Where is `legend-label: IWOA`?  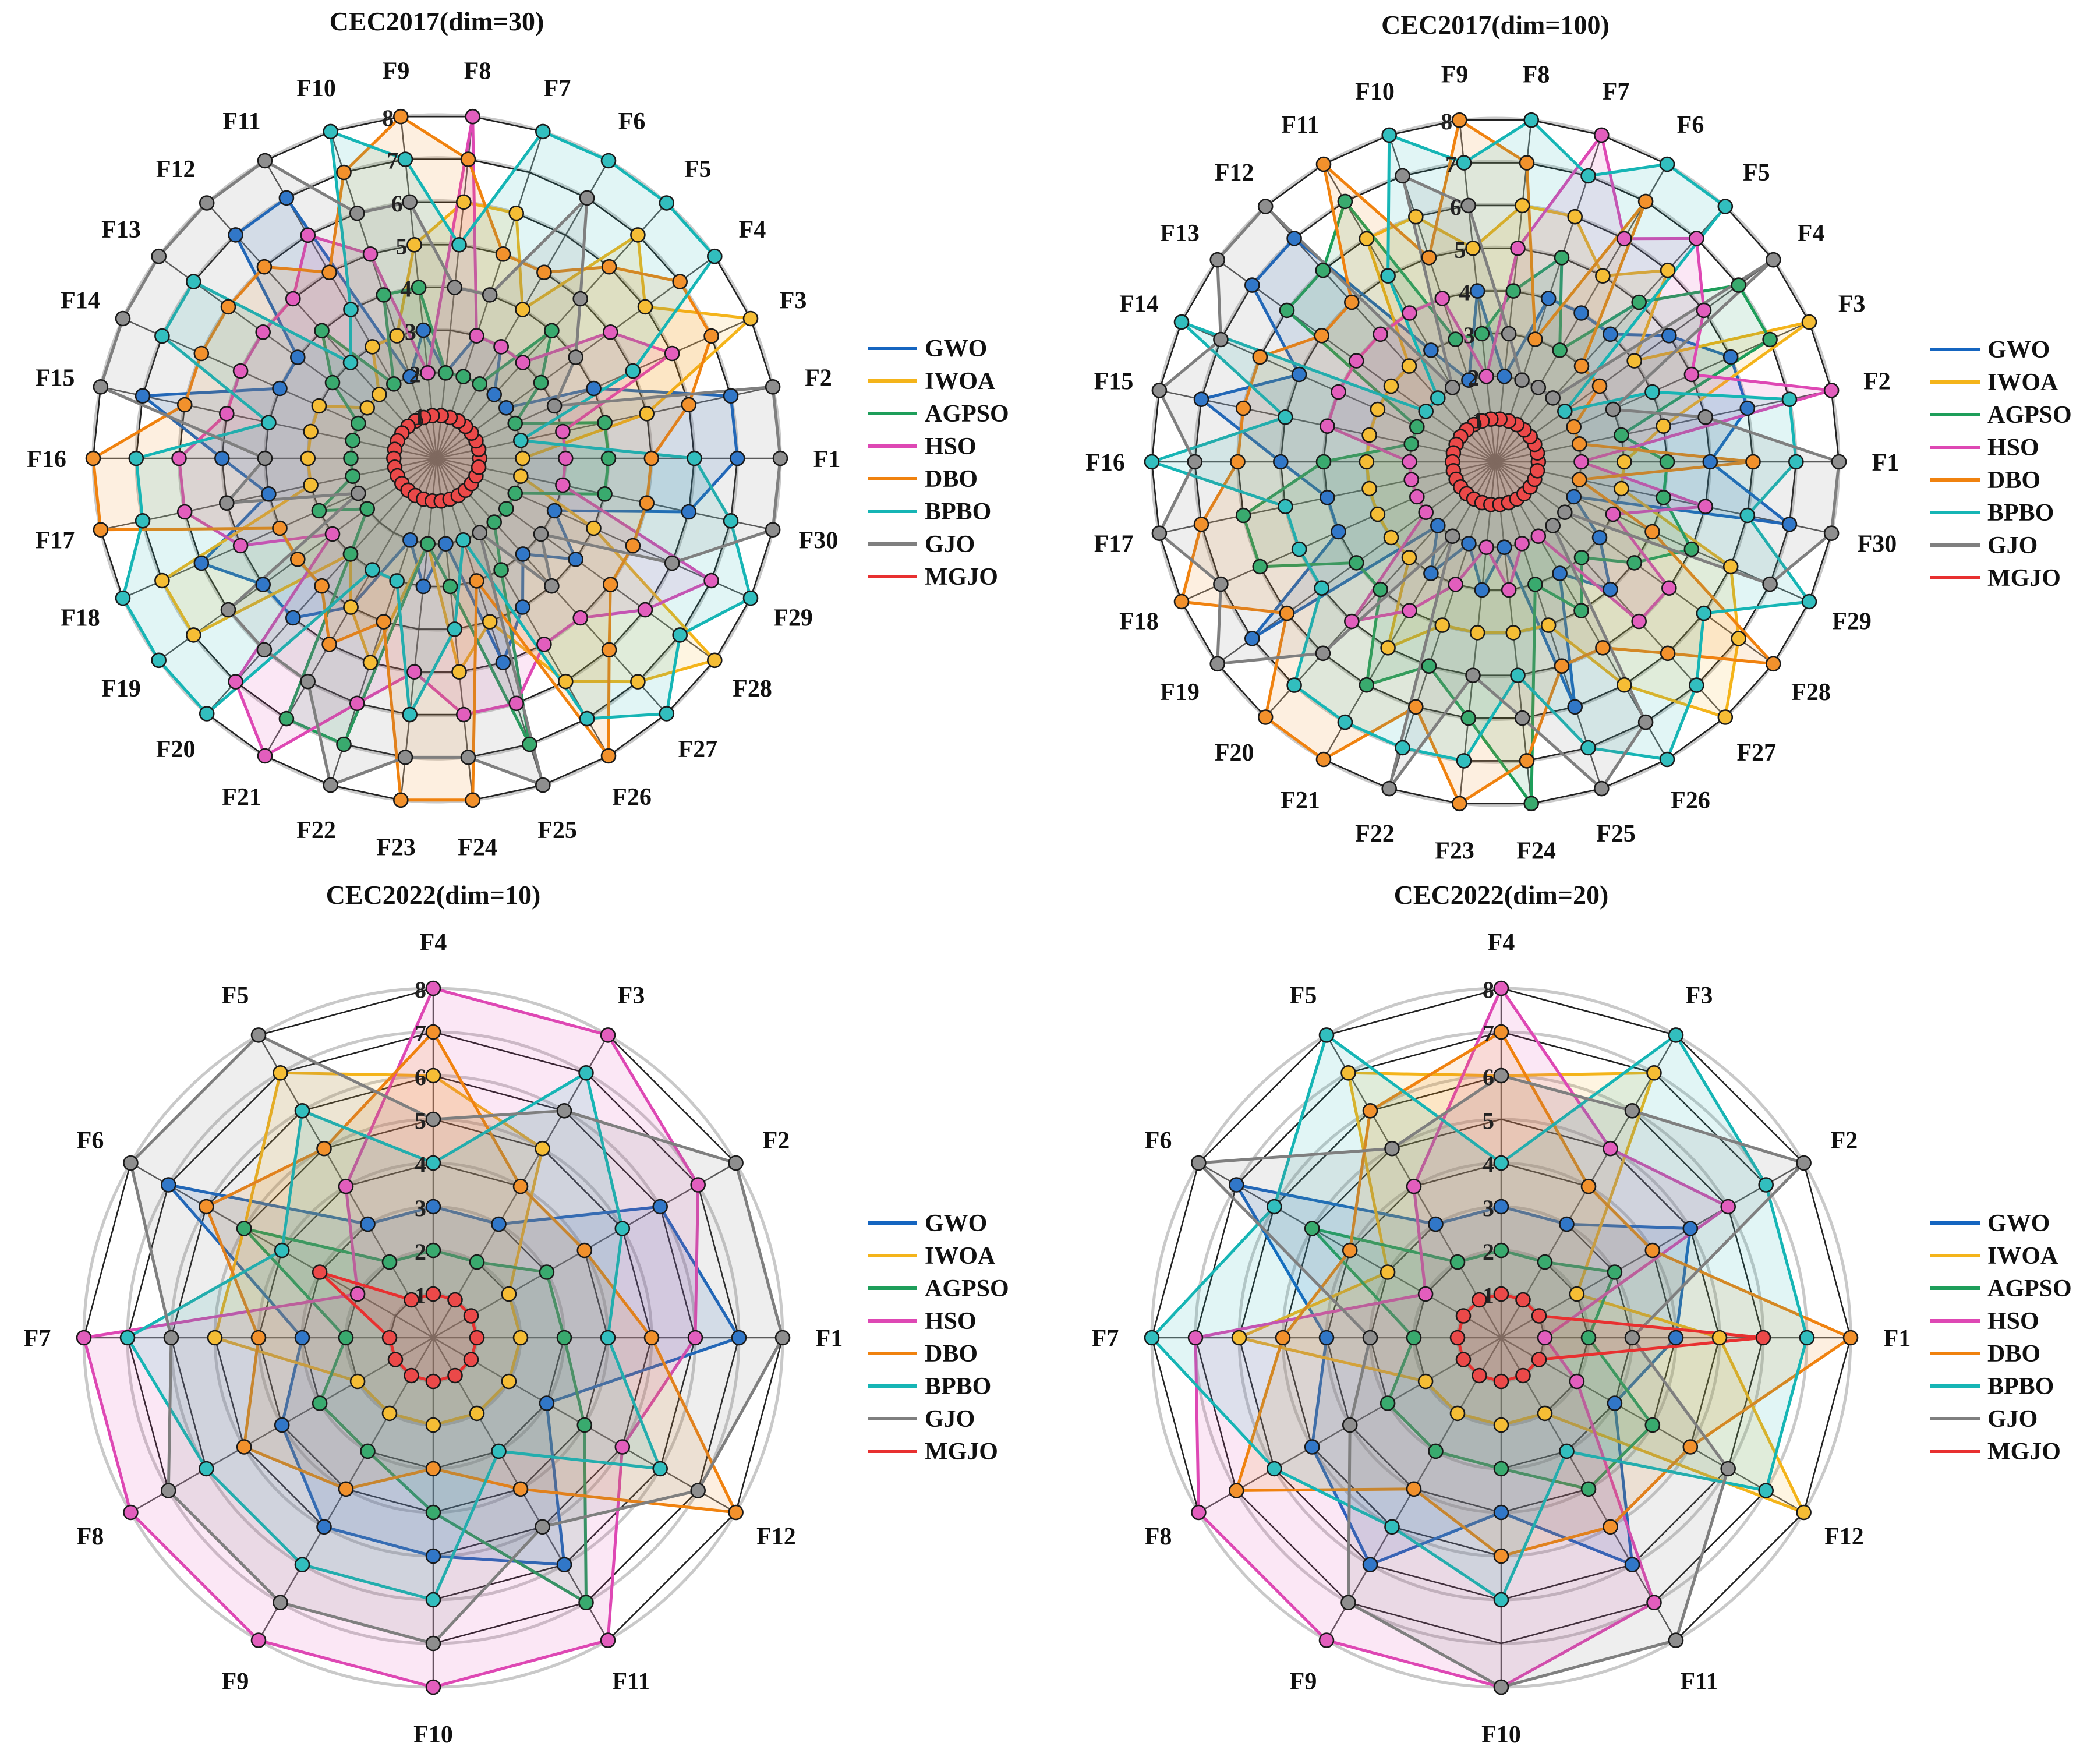
legend-label: IWOA is located at coordinates (2022, 1256).